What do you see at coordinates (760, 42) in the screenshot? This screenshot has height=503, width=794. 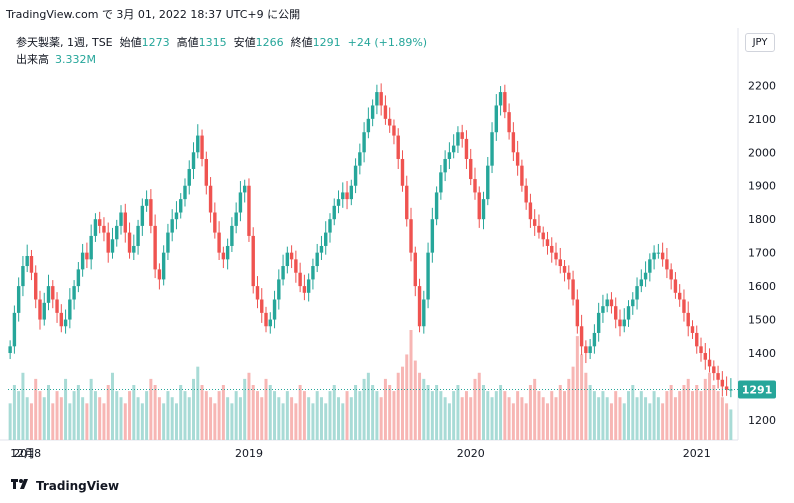 I see `currency-badge: JPY` at bounding box center [760, 42].